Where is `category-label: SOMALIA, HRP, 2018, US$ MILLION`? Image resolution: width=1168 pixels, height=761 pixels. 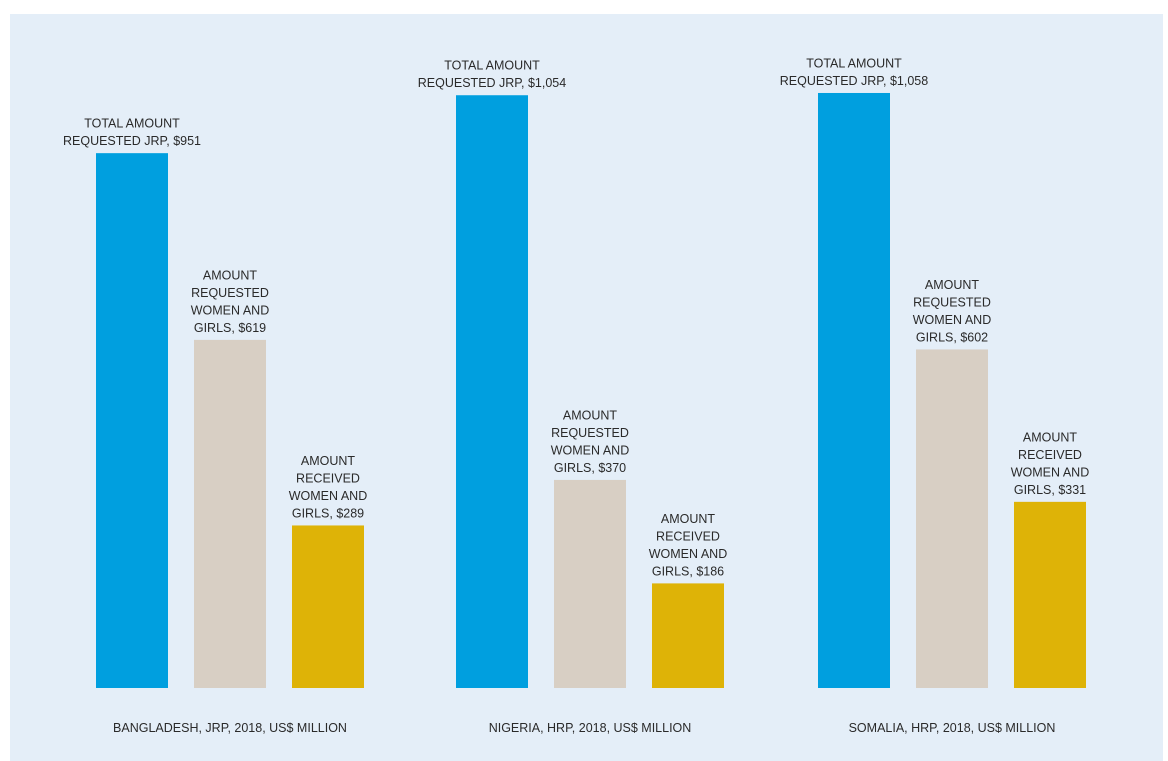 category-label: SOMALIA, HRP, 2018, US$ MILLION is located at coordinates (952, 728).